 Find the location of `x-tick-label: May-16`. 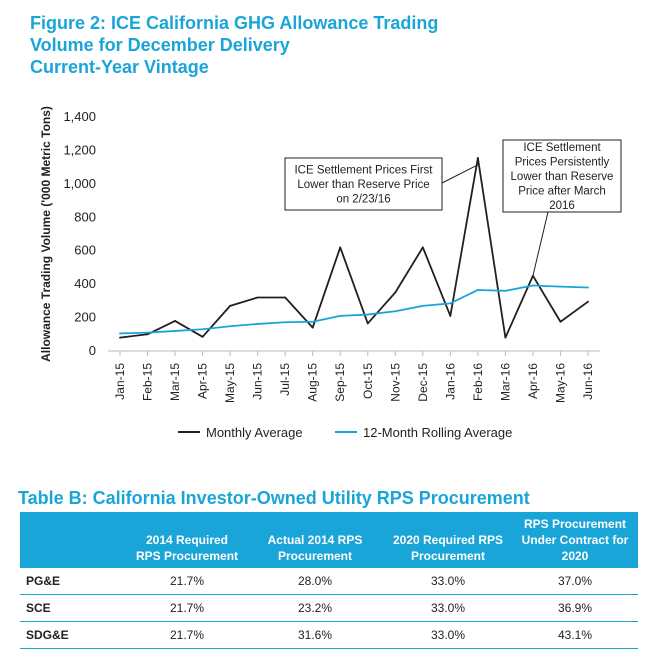

x-tick-label: May-16 is located at coordinates (560, 383).